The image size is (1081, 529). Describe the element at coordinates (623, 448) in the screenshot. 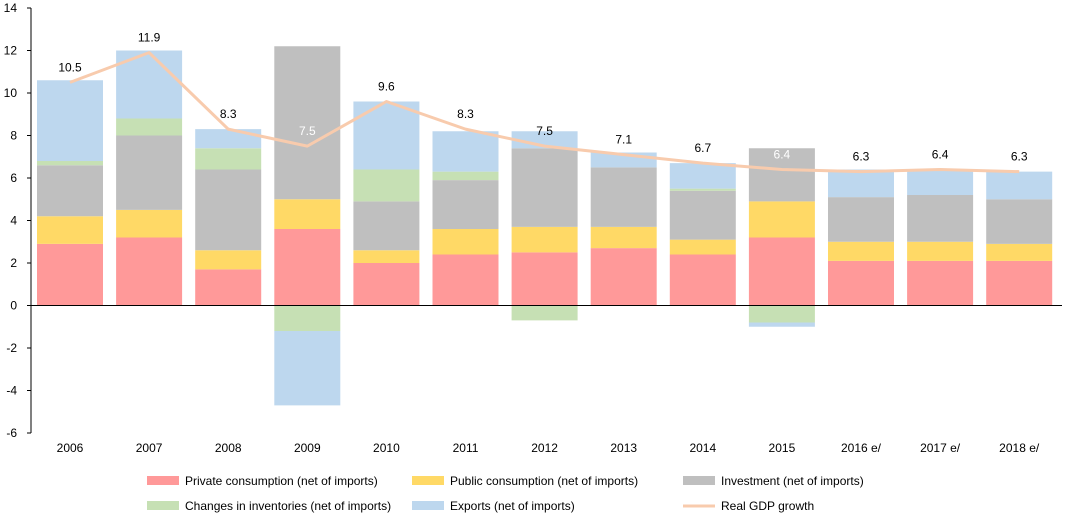

I see `x-tick-label: 2013` at that location.